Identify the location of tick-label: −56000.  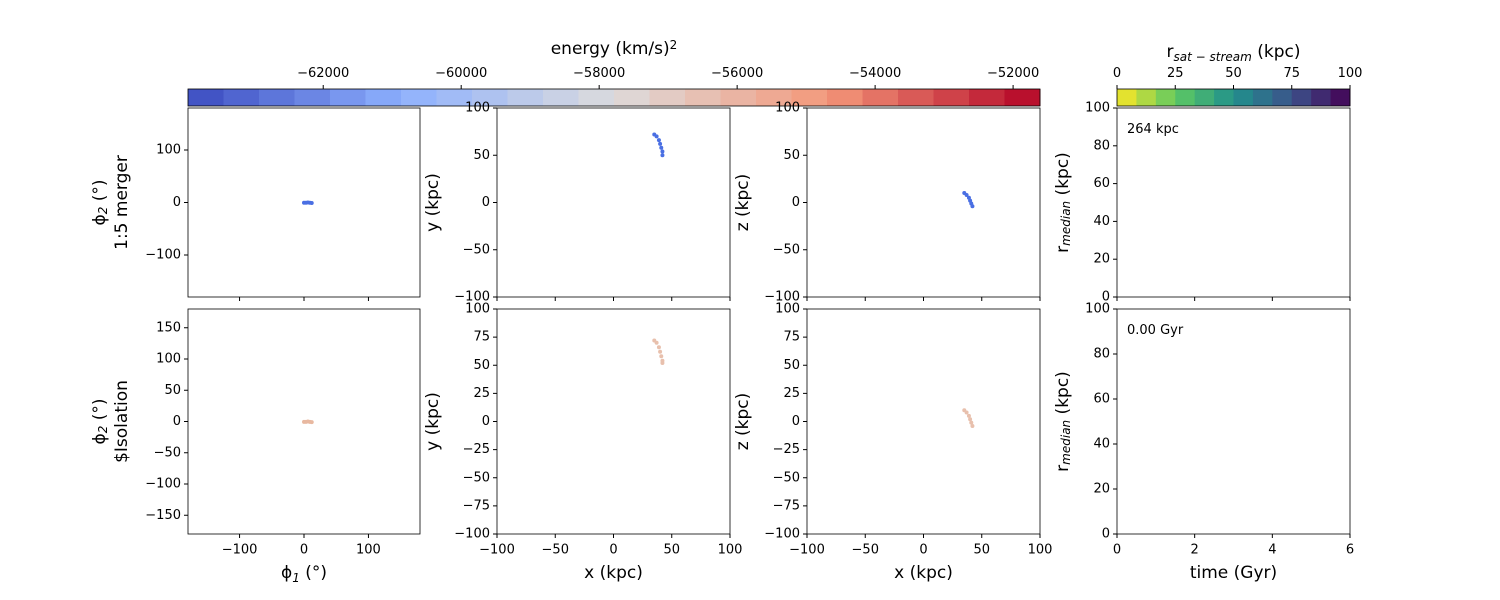
(737, 73).